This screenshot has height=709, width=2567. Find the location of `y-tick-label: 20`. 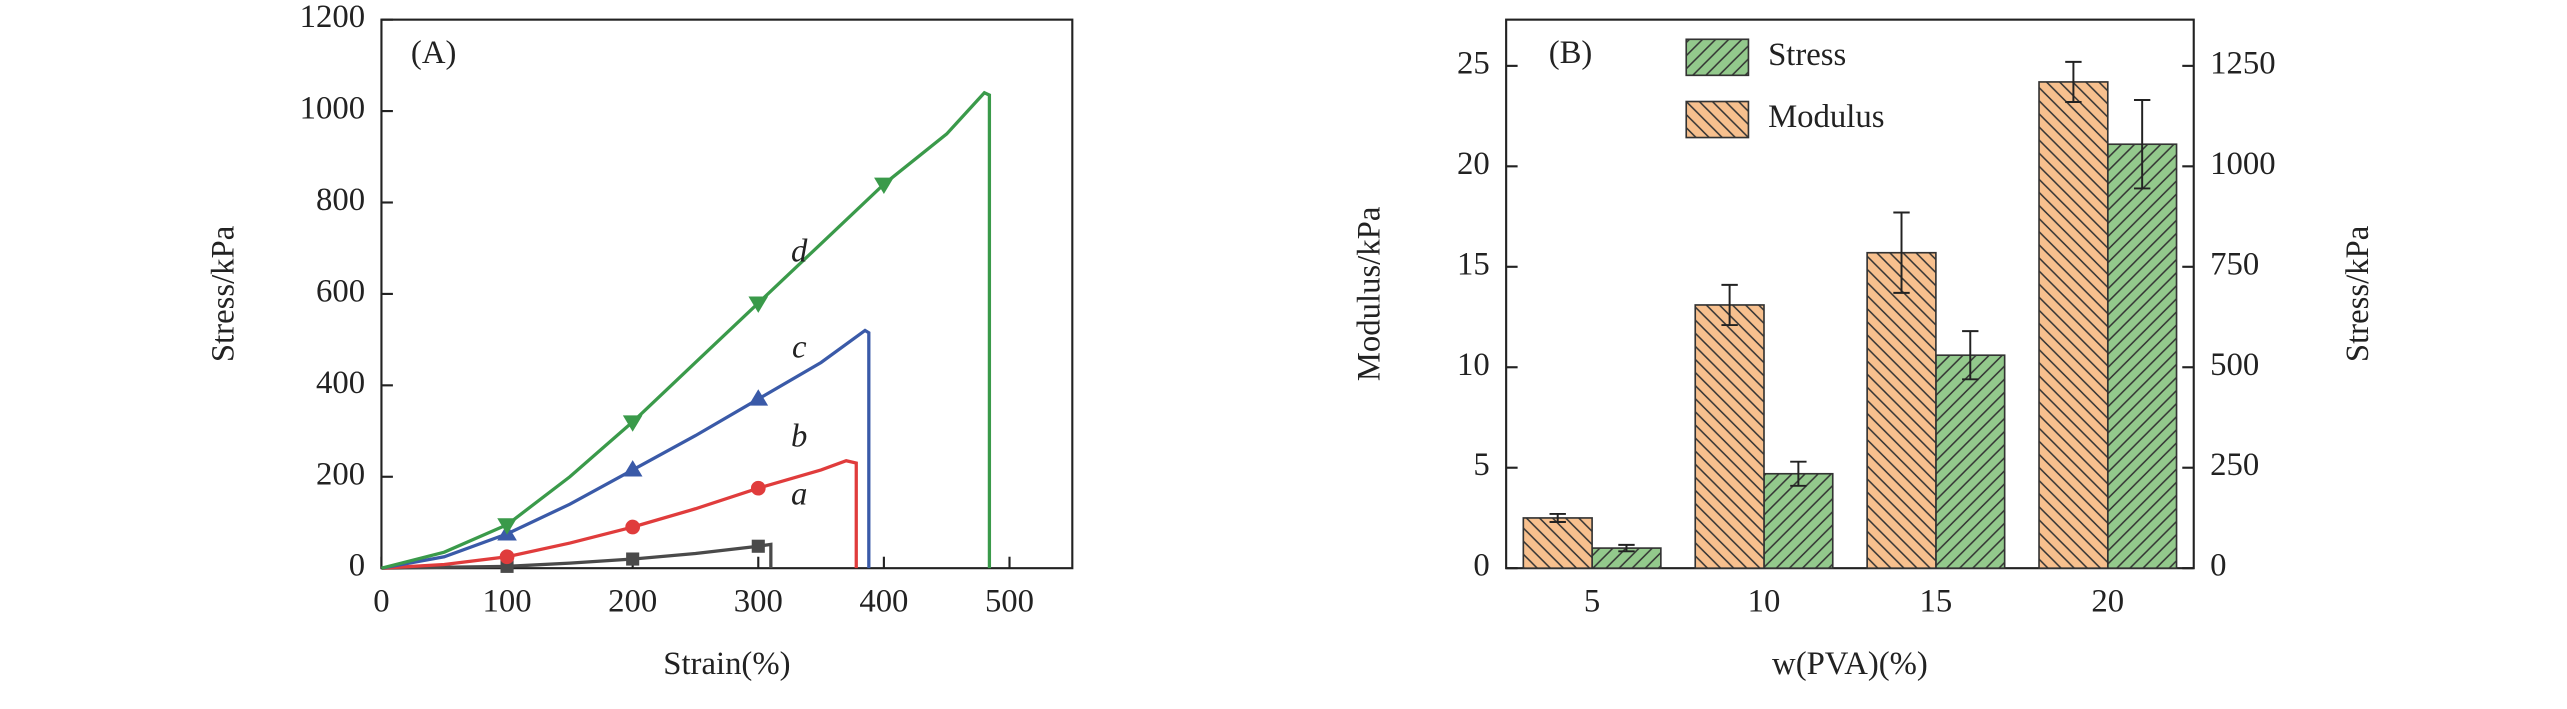

y-tick-label: 20 is located at coordinates (1473, 164).